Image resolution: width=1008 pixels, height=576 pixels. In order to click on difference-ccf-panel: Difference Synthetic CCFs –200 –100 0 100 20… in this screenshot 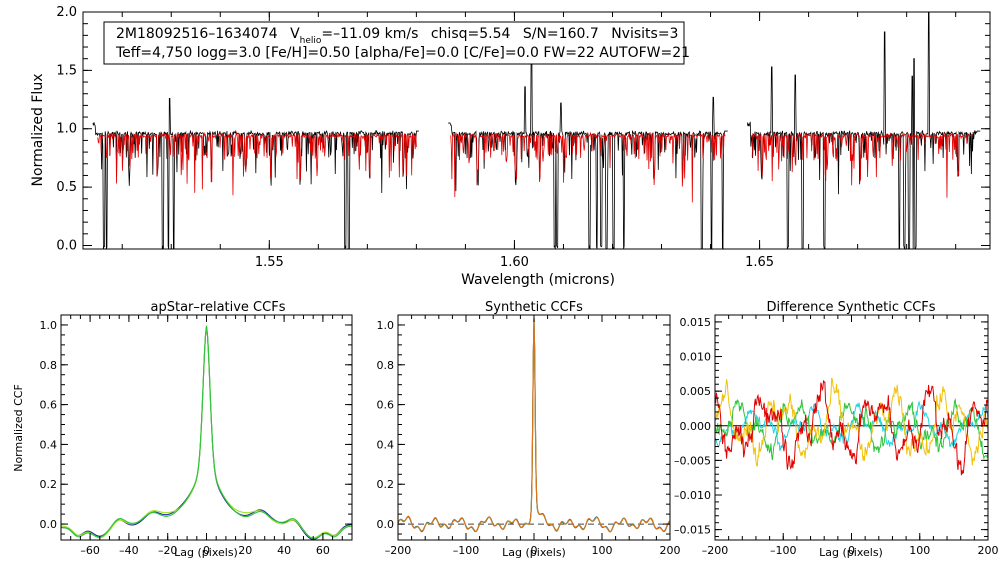, I will do `click(836, 429)`.